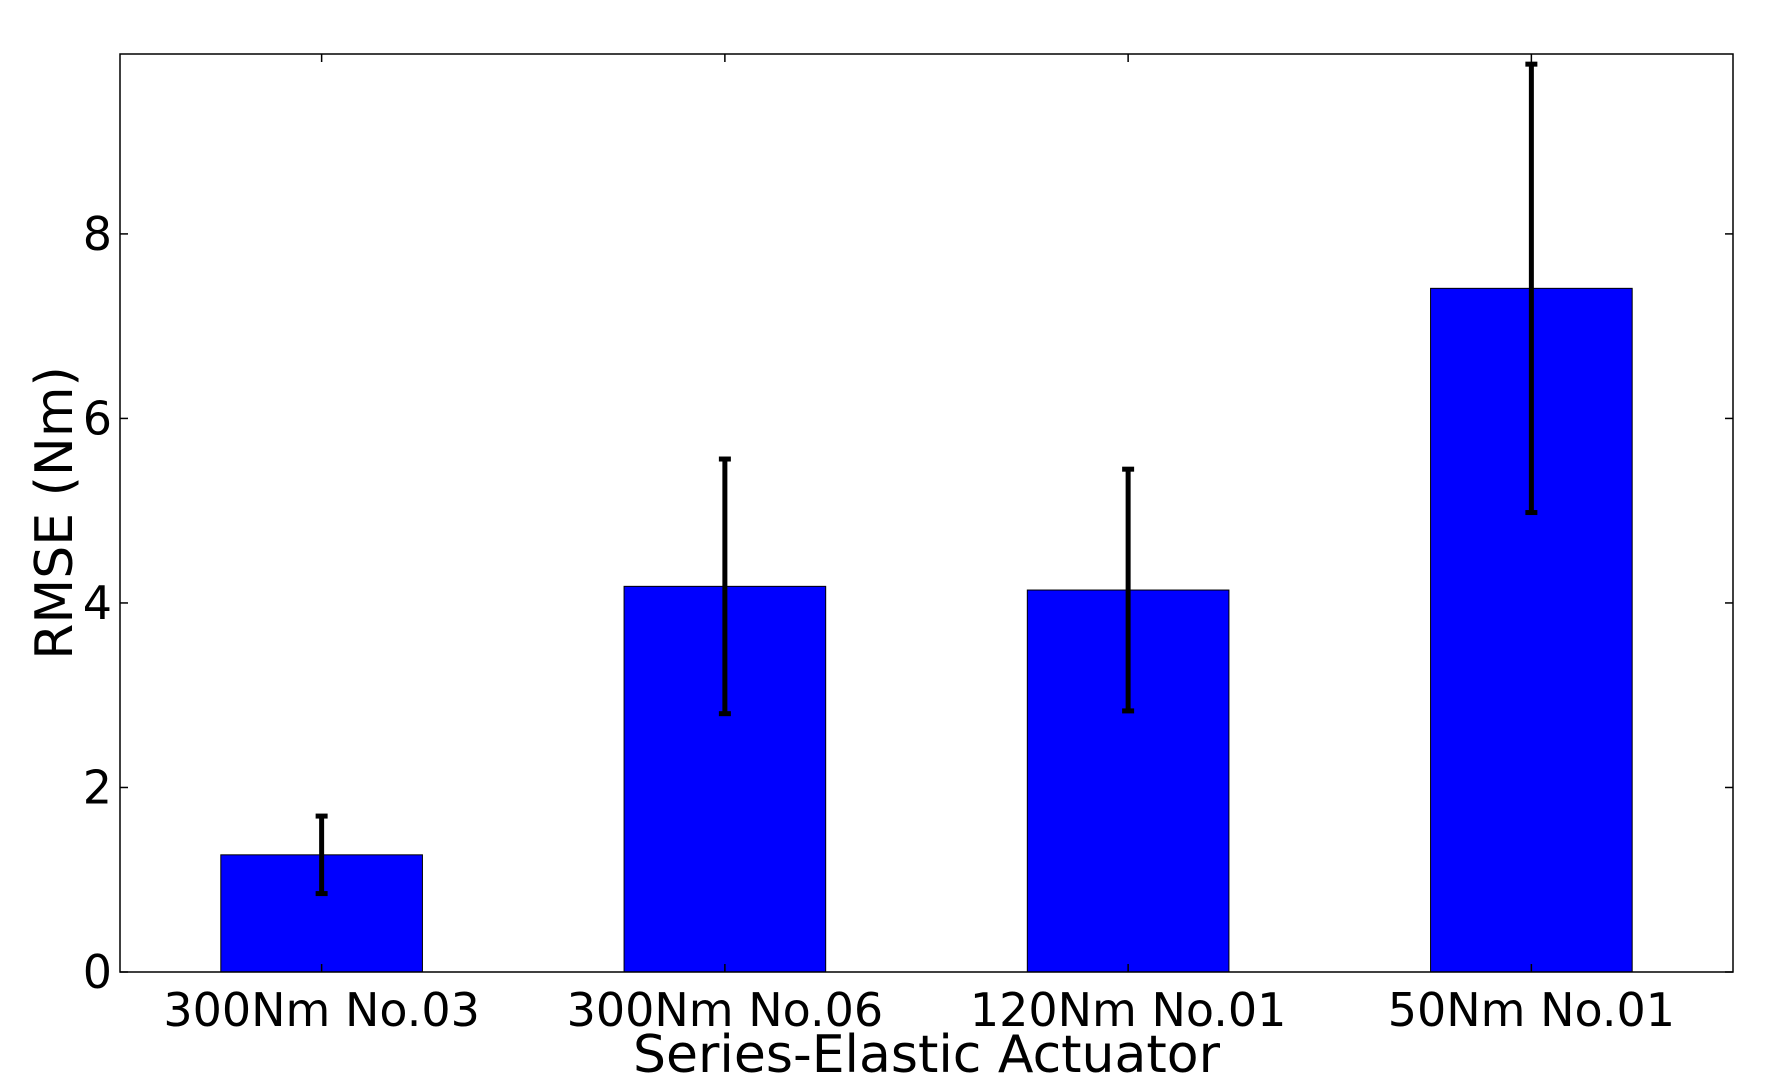 The height and width of the screenshot is (1081, 1768). What do you see at coordinates (97, 234) in the screenshot?
I see `y-tick-label-4: 8` at bounding box center [97, 234].